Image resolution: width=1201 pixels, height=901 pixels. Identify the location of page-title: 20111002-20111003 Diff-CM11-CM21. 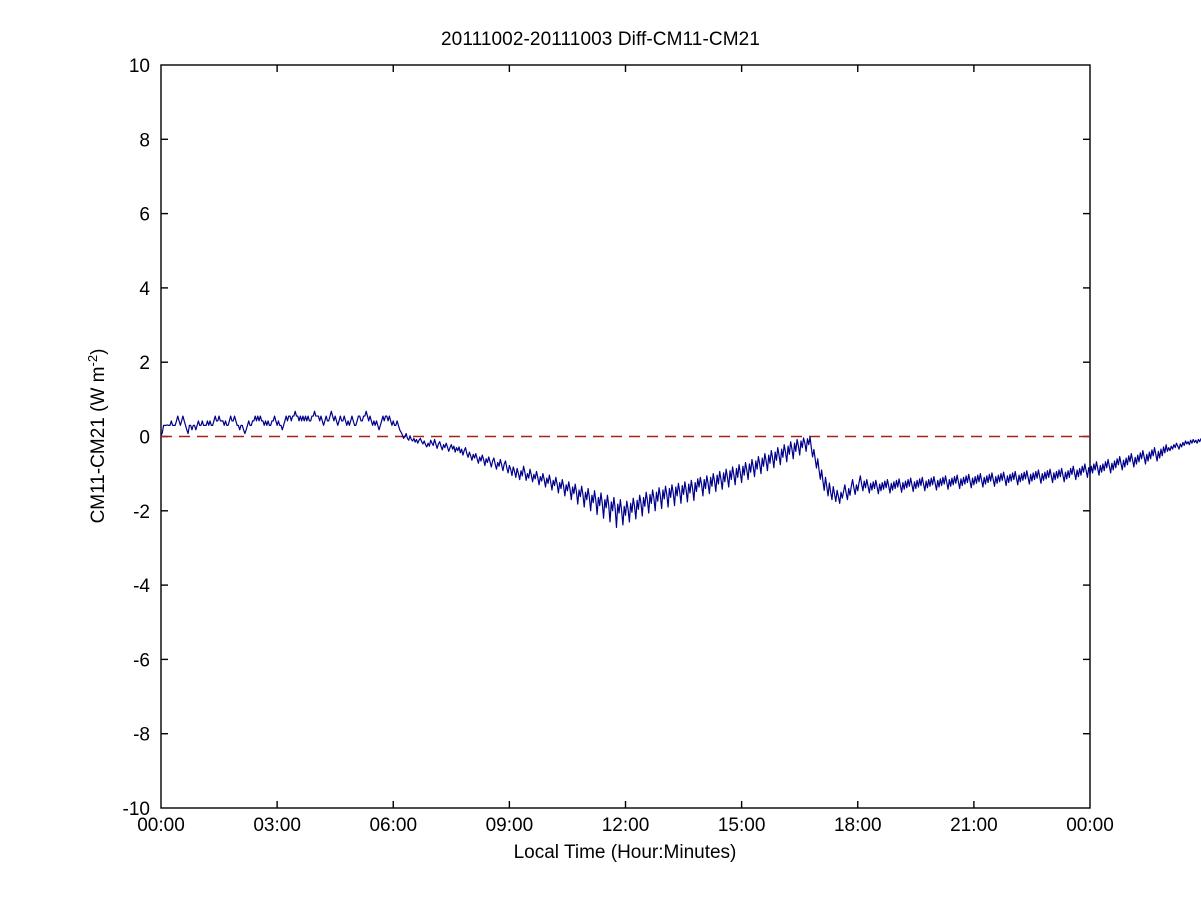
(600, 39).